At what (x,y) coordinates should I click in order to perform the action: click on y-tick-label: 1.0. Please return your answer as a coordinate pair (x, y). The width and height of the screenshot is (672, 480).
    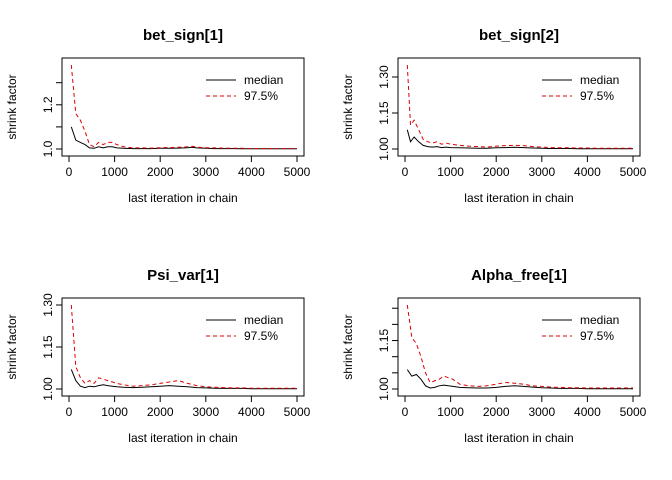
    Looking at the image, I should click on (48, 148).